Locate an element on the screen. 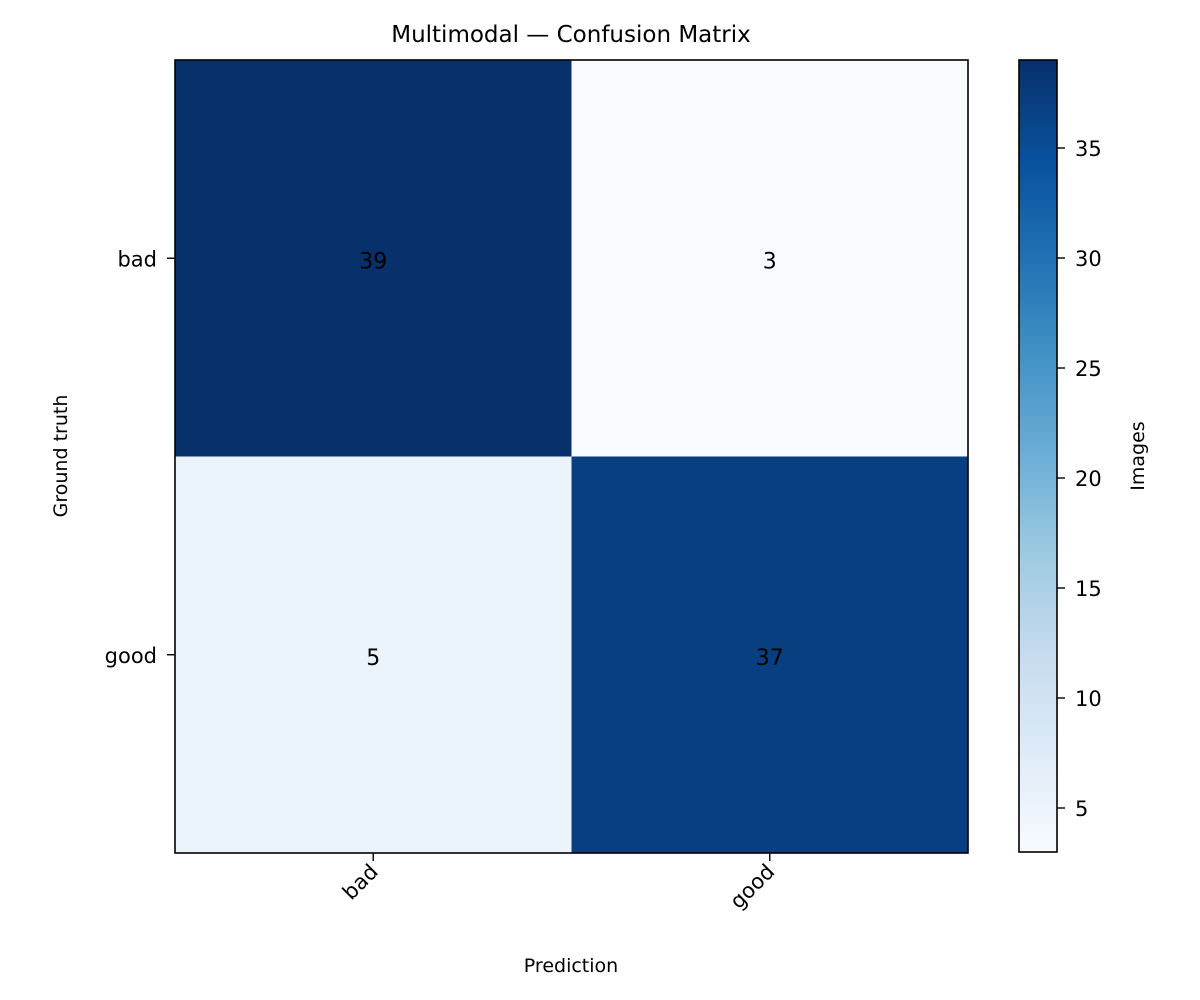 This screenshot has height=1000, width=1200. colorbar-tick-label: 5 is located at coordinates (1081, 809).